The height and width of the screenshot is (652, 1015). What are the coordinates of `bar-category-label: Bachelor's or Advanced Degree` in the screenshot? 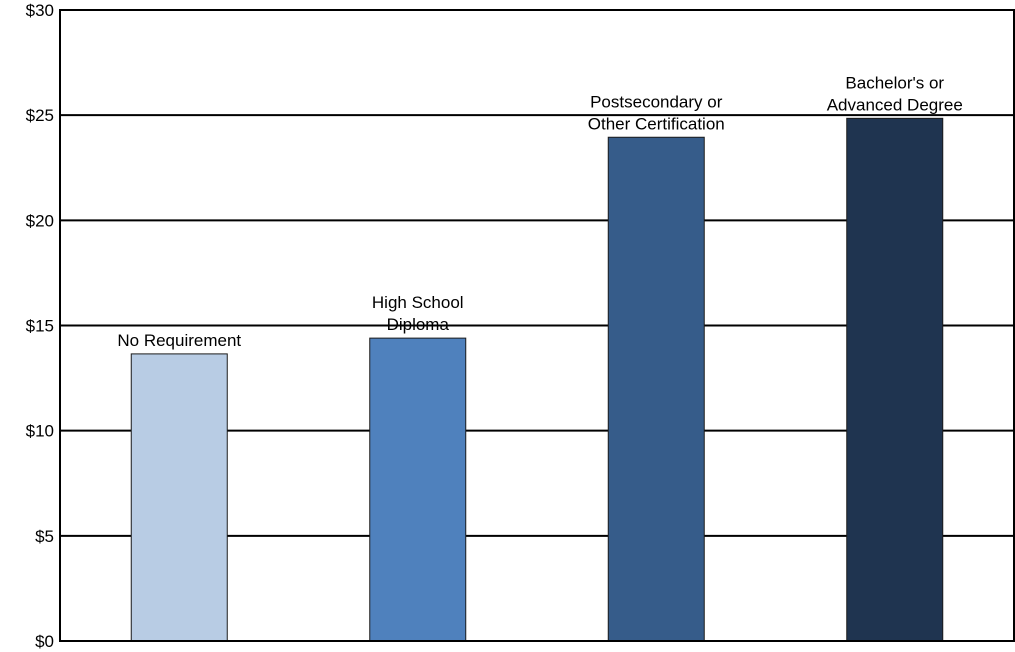 It's located at (895, 93).